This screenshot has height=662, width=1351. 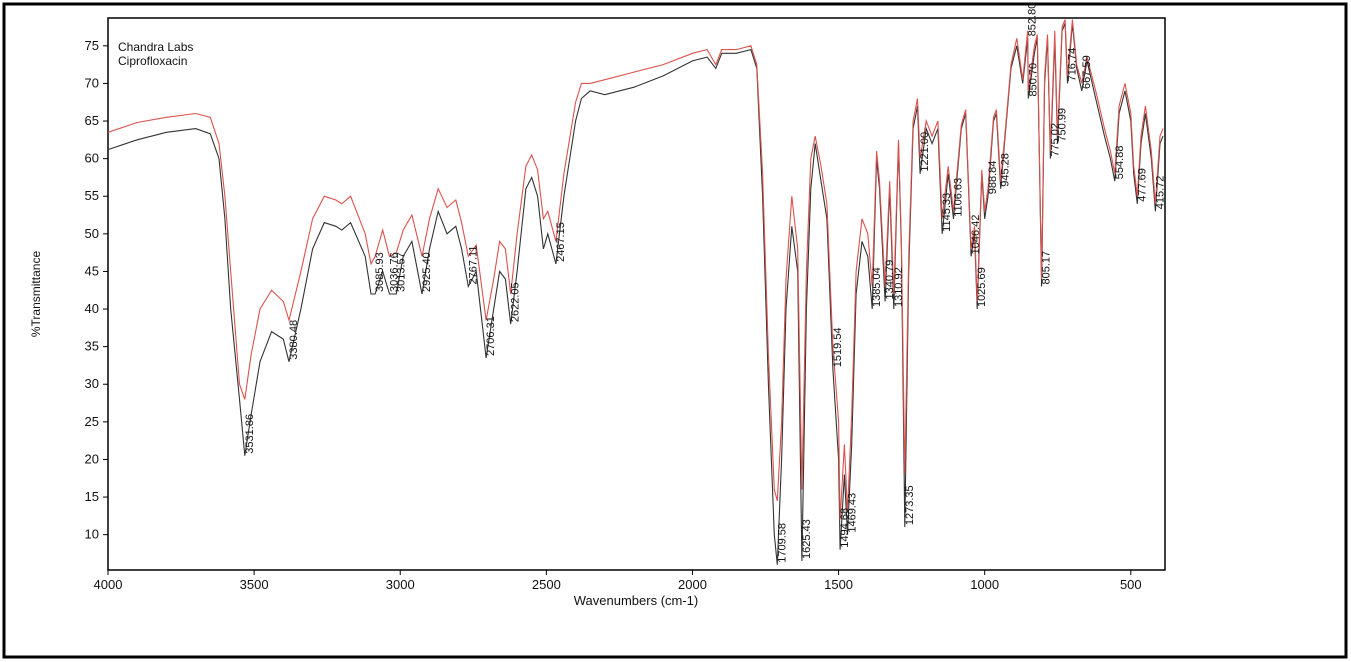 I want to click on y-tick-label: 40, so click(x=92, y=308).